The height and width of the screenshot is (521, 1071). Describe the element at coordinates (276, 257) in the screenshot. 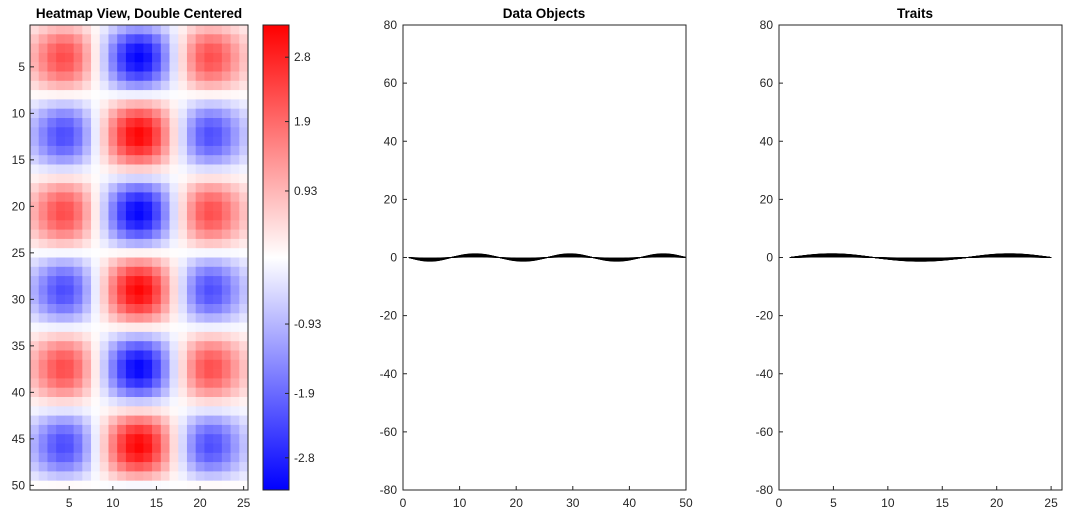

I see `colorbar-gradient` at that location.